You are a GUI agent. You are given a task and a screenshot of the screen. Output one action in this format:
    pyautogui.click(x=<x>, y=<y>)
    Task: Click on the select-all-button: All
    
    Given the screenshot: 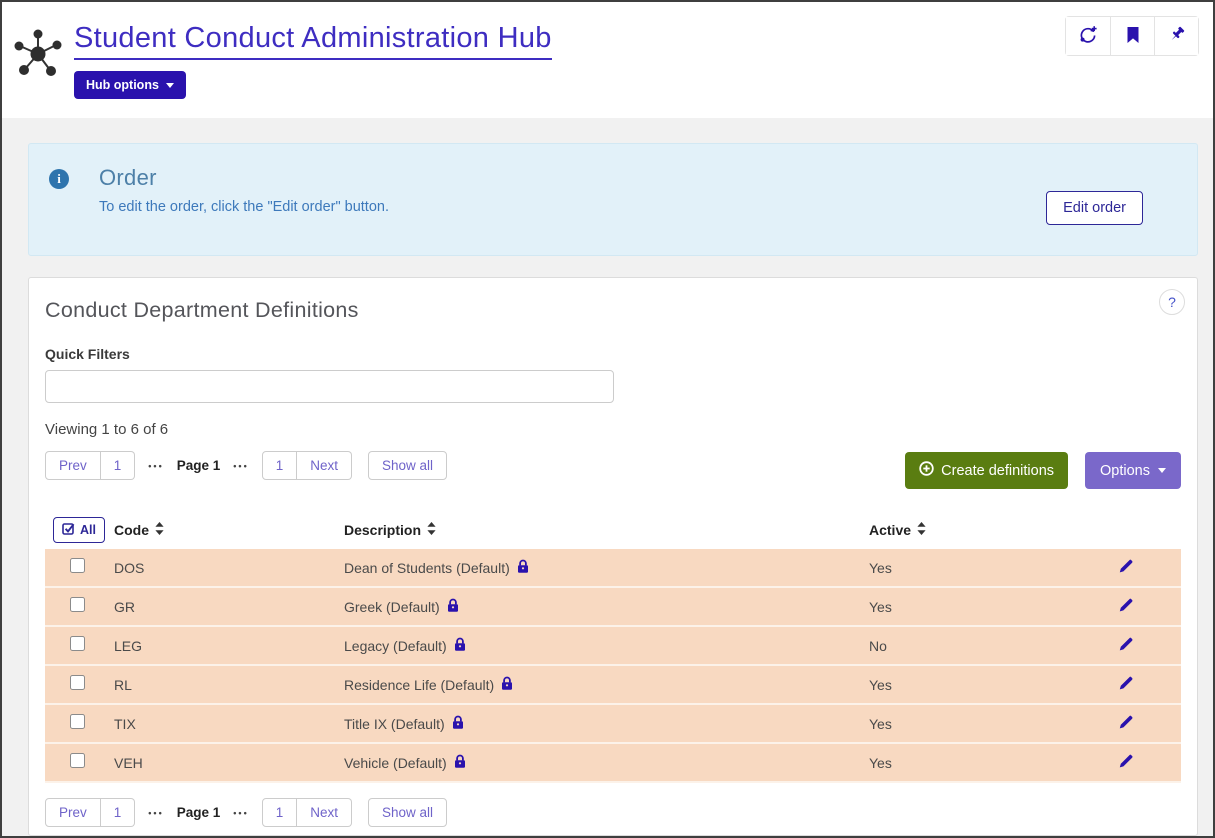 What is the action you would take?
    pyautogui.click(x=79, y=530)
    